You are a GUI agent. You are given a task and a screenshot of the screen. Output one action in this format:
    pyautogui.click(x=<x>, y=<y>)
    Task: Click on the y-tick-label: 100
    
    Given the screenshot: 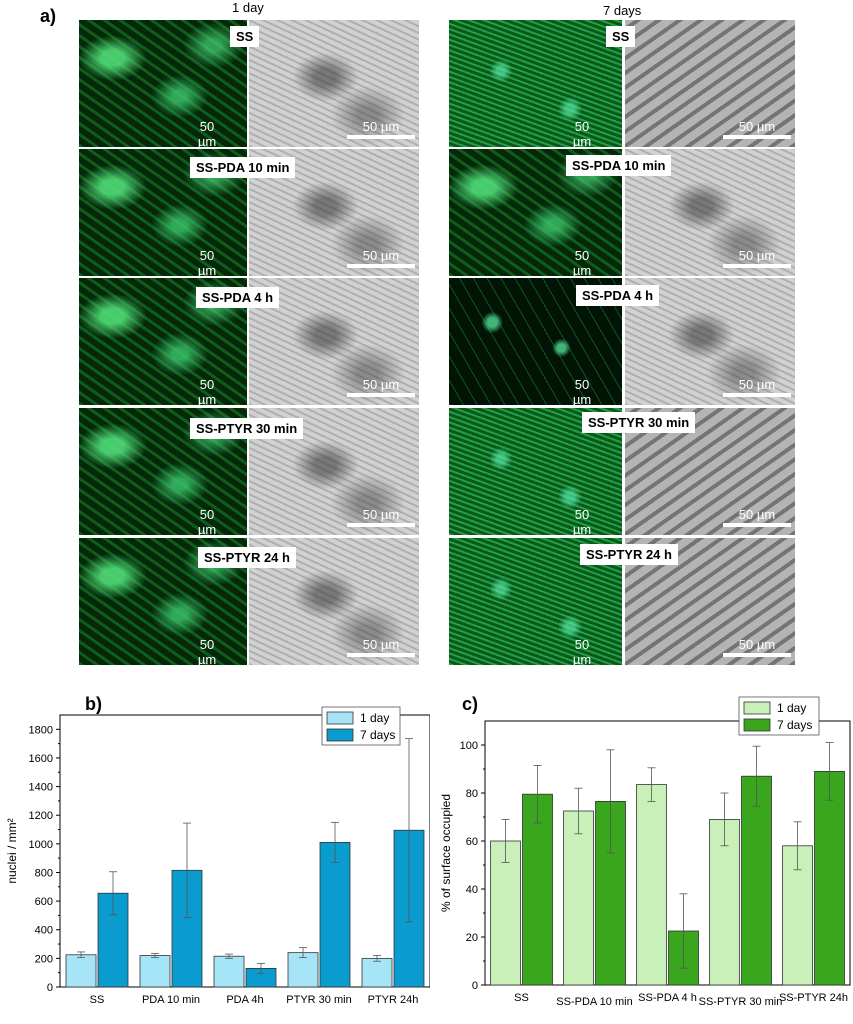 What is the action you would take?
    pyautogui.click(x=469, y=746)
    